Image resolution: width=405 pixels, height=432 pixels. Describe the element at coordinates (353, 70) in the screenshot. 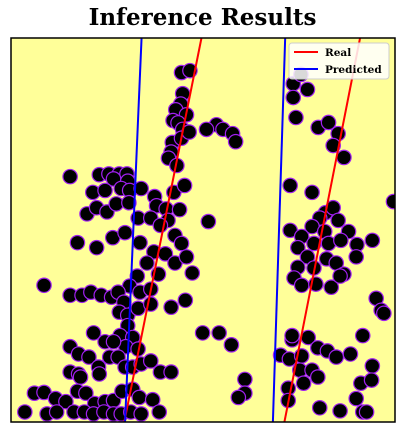

I see `legend-label-predicted: Predicted` at that location.